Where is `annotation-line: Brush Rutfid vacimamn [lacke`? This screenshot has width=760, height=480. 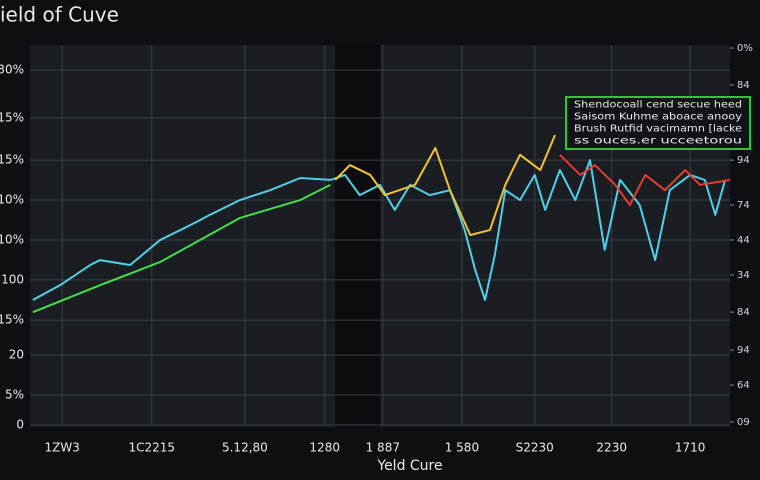
annotation-line: Brush Rutfid vacimamn [lacke is located at coordinates (658, 129).